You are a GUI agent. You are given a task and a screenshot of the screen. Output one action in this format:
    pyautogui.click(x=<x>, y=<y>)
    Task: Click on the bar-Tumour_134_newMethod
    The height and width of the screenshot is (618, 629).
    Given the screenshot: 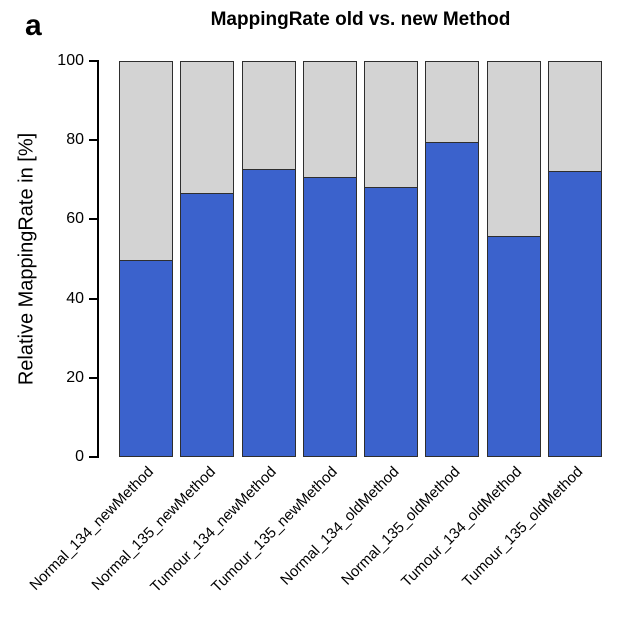 What is the action you would take?
    pyautogui.click(x=268, y=259)
    